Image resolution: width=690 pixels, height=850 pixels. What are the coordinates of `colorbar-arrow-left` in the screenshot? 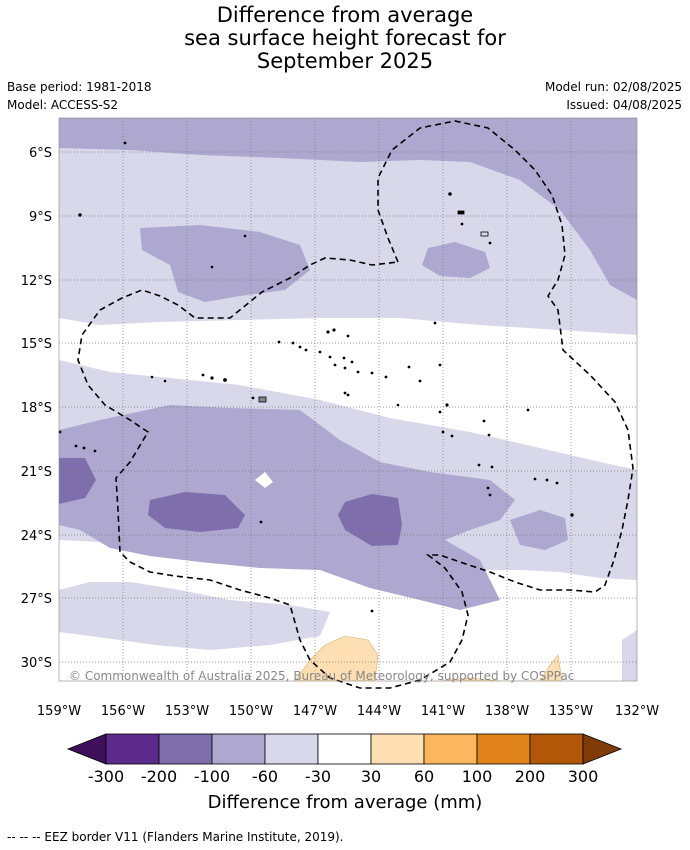 It's located at (86, 749).